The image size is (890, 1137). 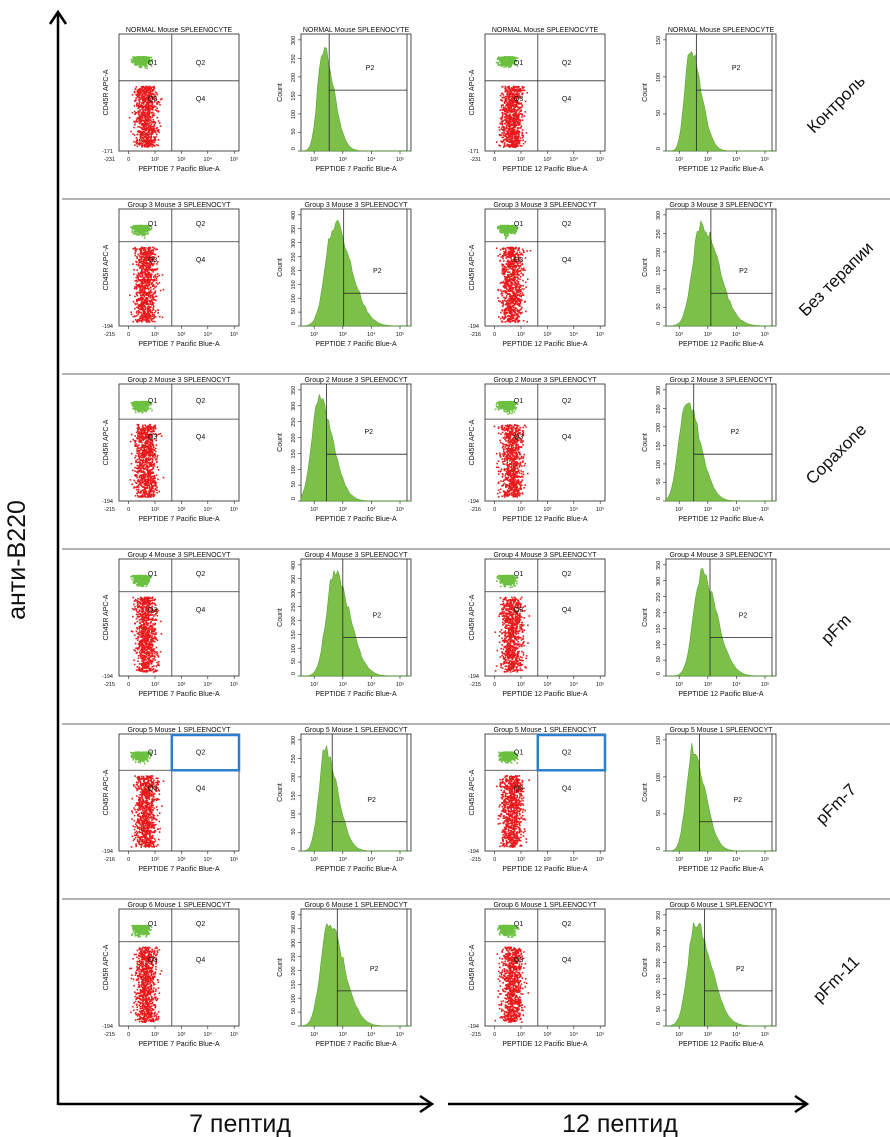 I want to click on y-axis-label: CD45R APC-A, so click(x=106, y=617).